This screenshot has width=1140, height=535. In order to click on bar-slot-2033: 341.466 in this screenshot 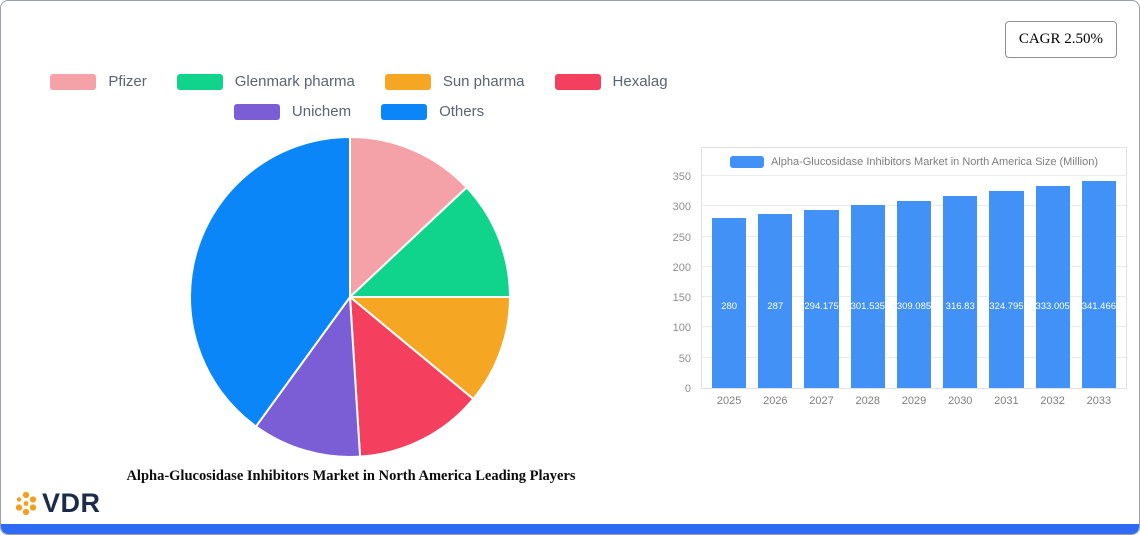, I will do `click(1099, 282)`.